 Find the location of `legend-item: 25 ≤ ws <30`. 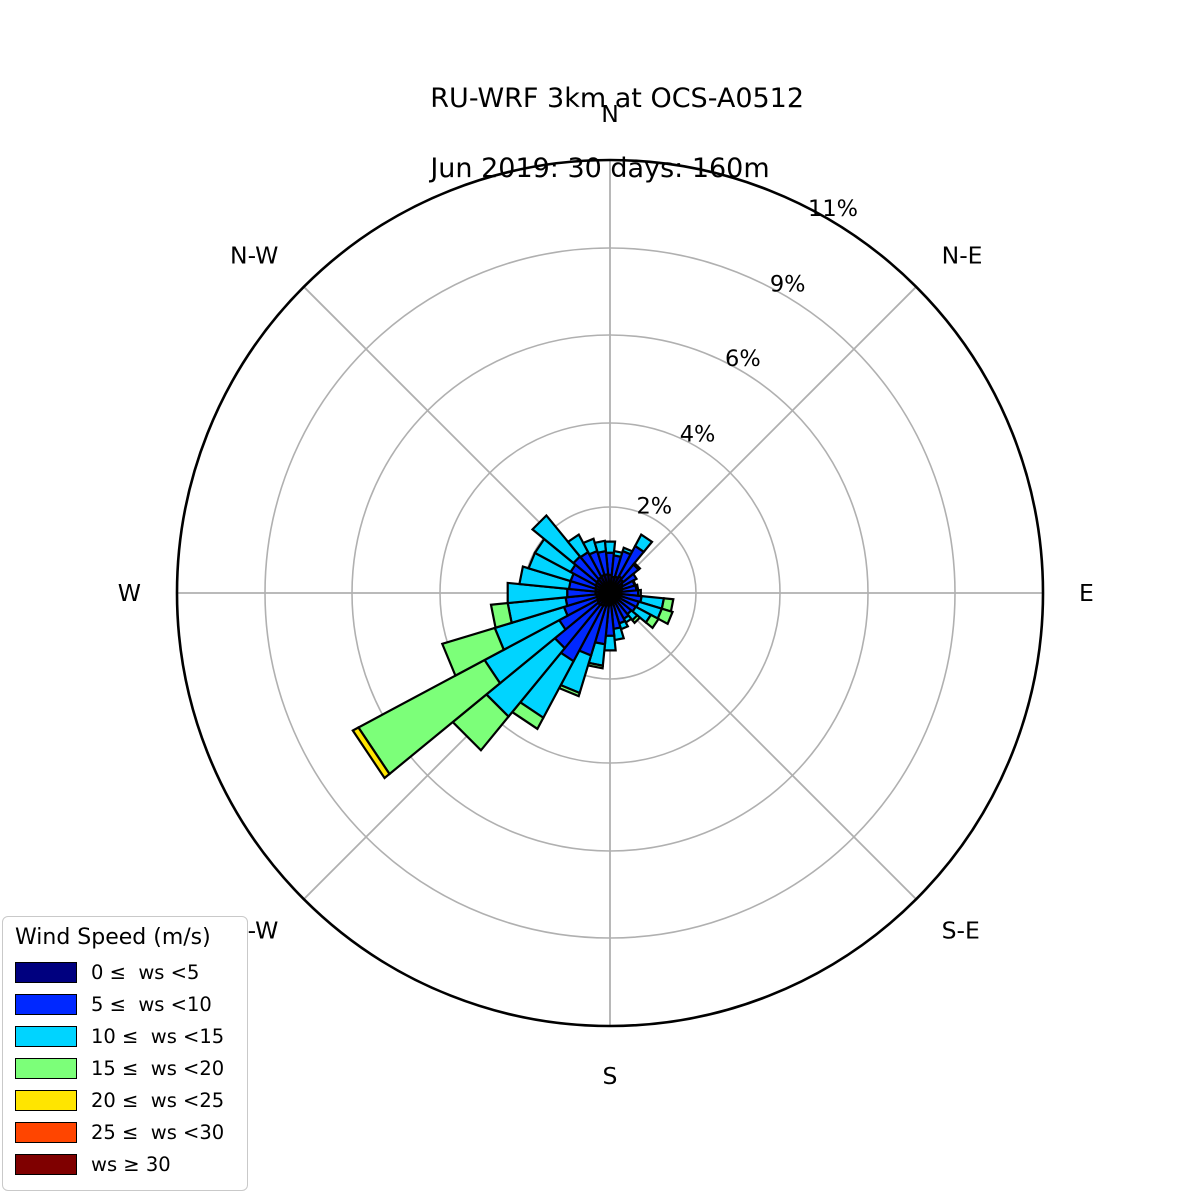

legend-item: 25 ≤ ws <30 is located at coordinates (126, 1132).